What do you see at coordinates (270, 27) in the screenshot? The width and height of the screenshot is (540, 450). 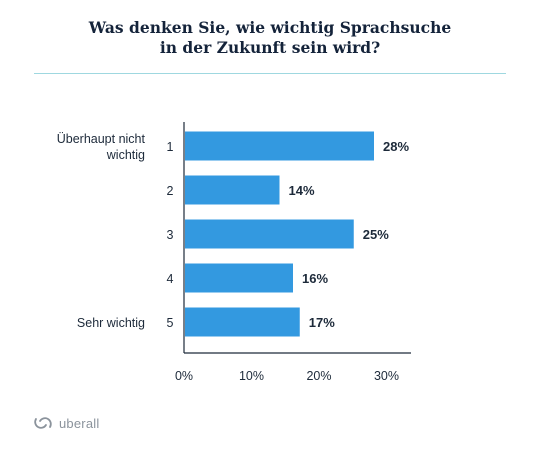 I see `chart-title-line-1: Was denken Sie, wie wichtig Sprachsuche` at bounding box center [270, 27].